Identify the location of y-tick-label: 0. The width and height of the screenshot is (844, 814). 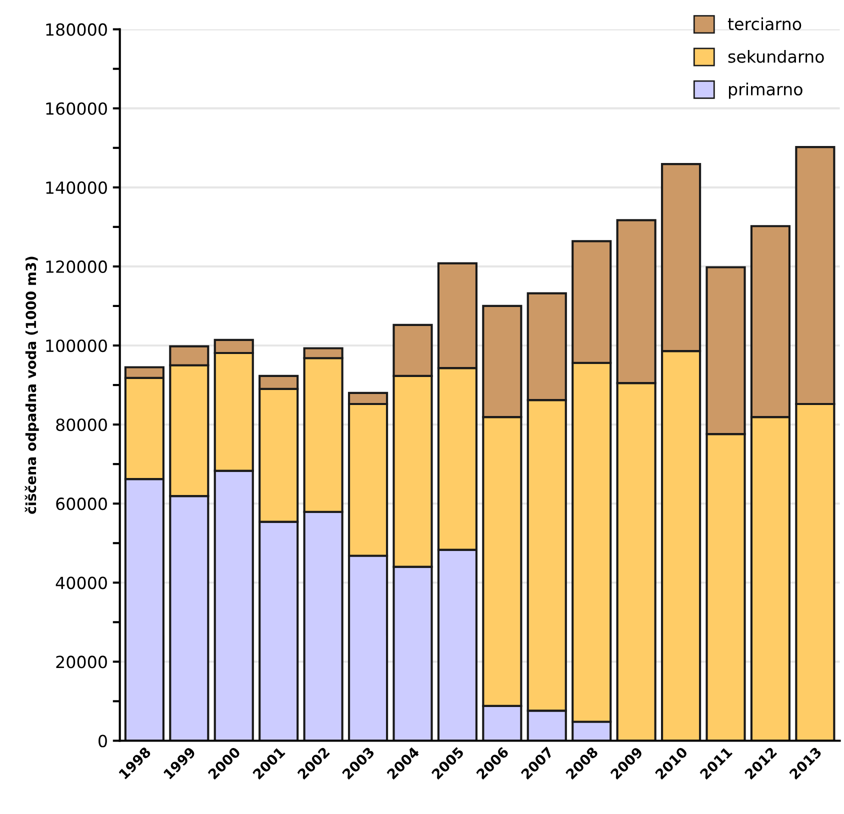
(102, 741).